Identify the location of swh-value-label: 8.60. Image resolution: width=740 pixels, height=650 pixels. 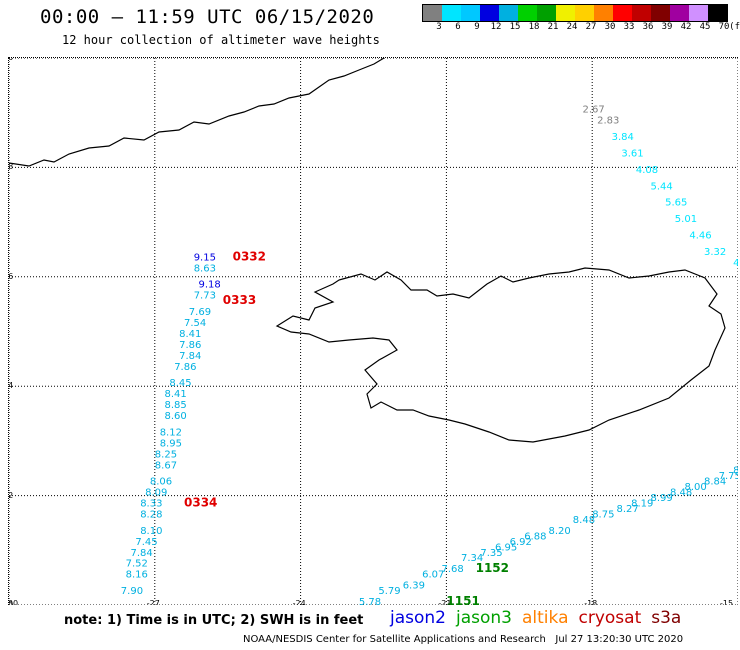
(176, 416).